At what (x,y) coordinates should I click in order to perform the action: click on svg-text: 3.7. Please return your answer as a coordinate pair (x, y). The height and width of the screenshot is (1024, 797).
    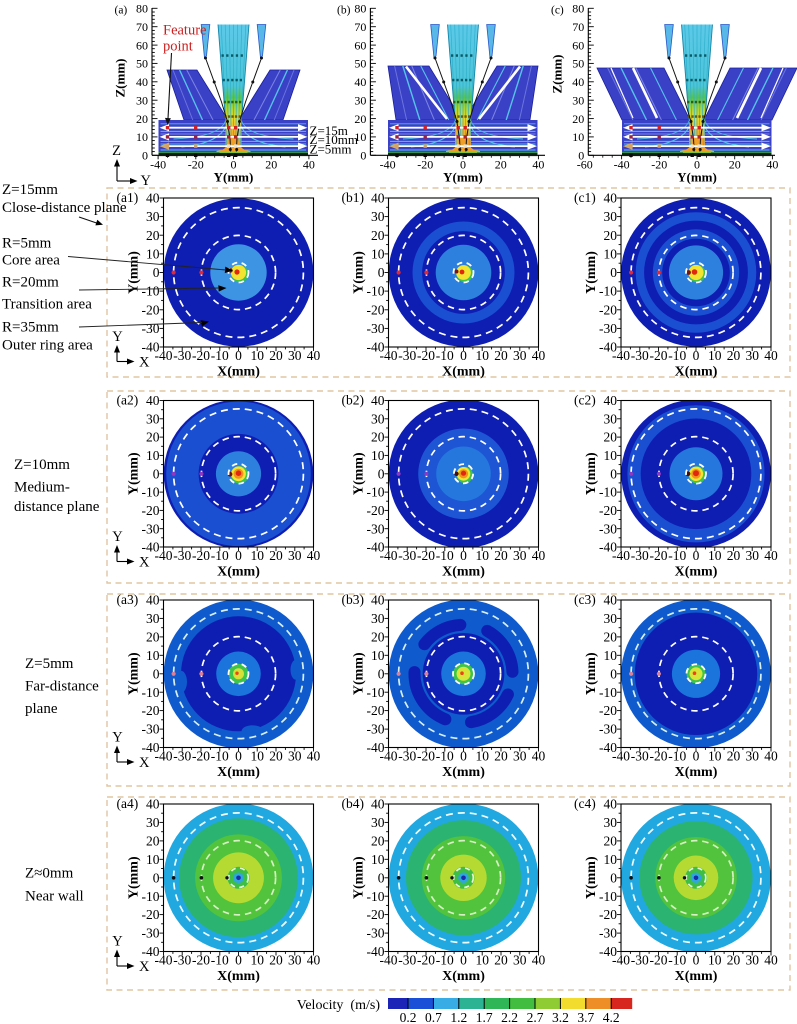
    Looking at the image, I should click on (585, 1017).